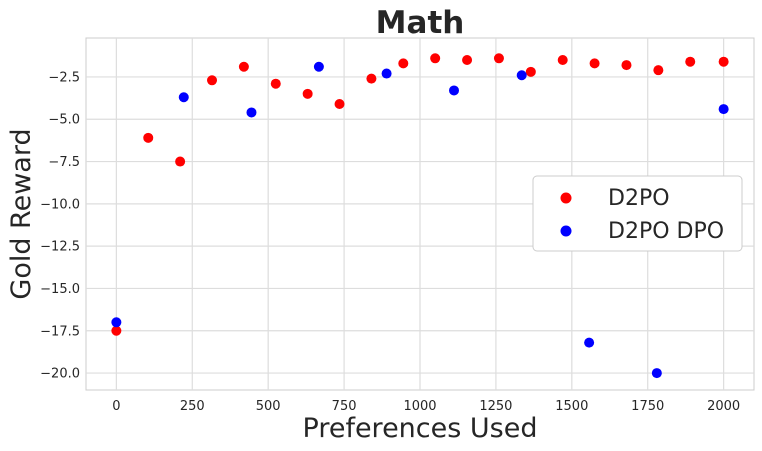 The width and height of the screenshot is (762, 451). I want to click on legend: D2PO D2PO DPO, so click(637, 213).